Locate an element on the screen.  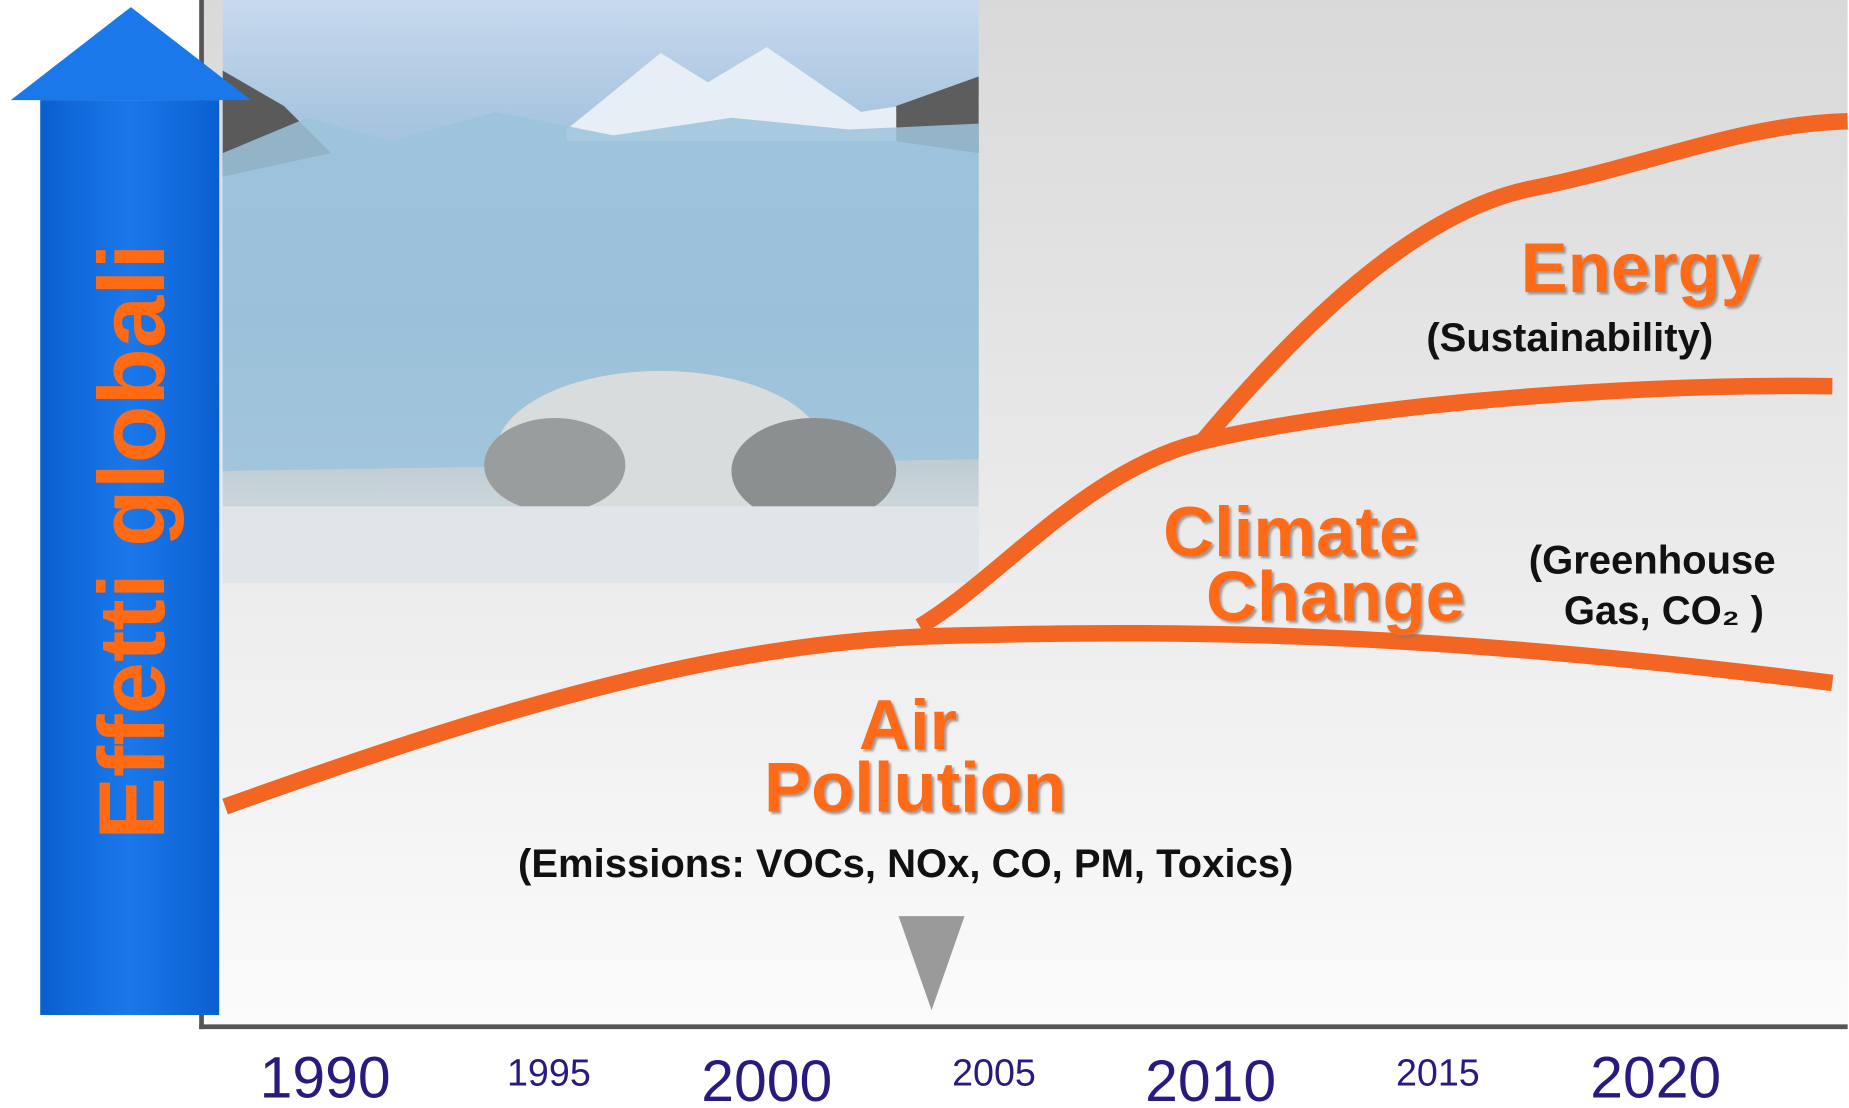
axis-label: Effetti globali is located at coordinates (131, 541).